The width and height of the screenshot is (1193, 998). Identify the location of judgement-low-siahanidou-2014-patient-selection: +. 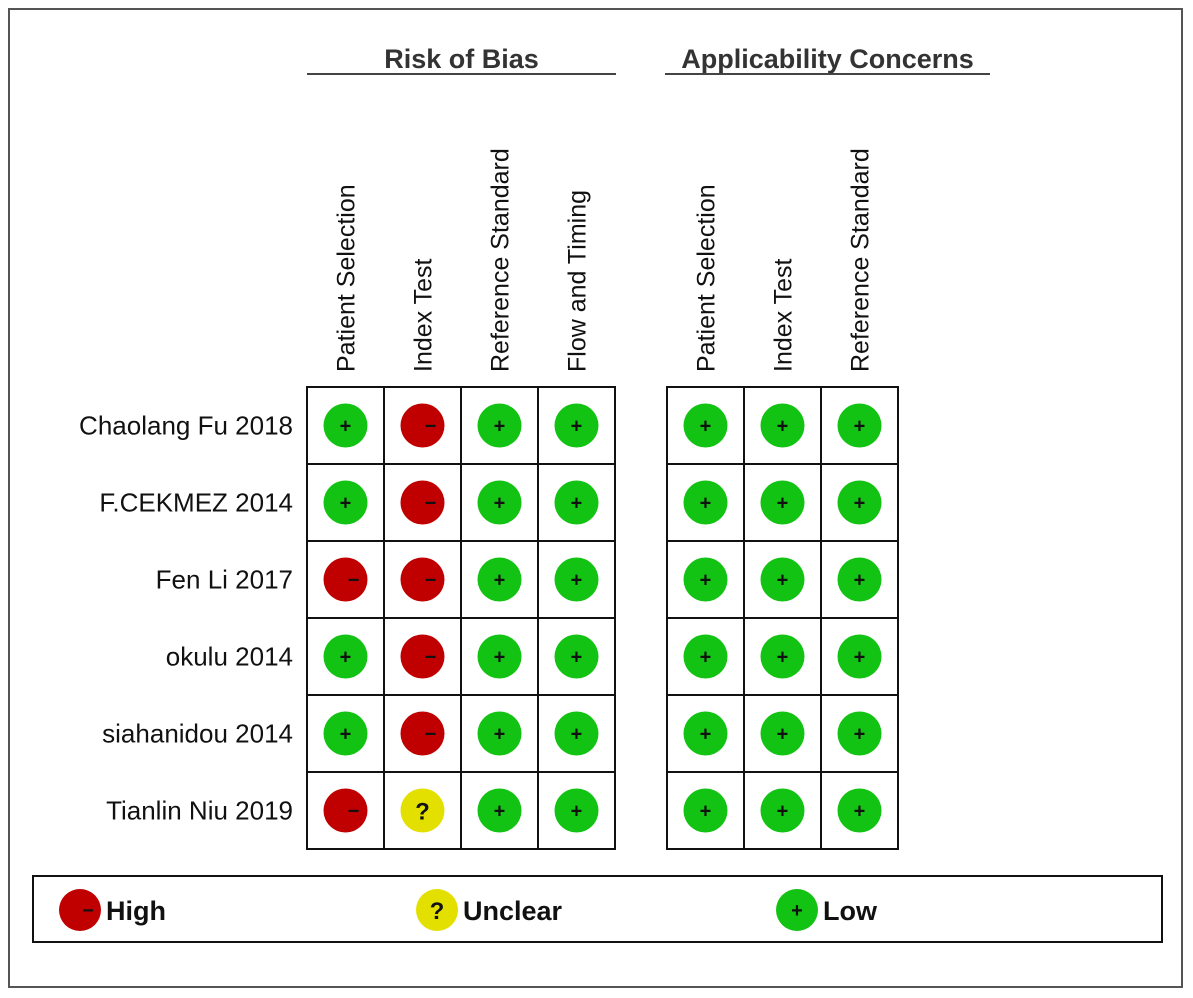
(705, 733).